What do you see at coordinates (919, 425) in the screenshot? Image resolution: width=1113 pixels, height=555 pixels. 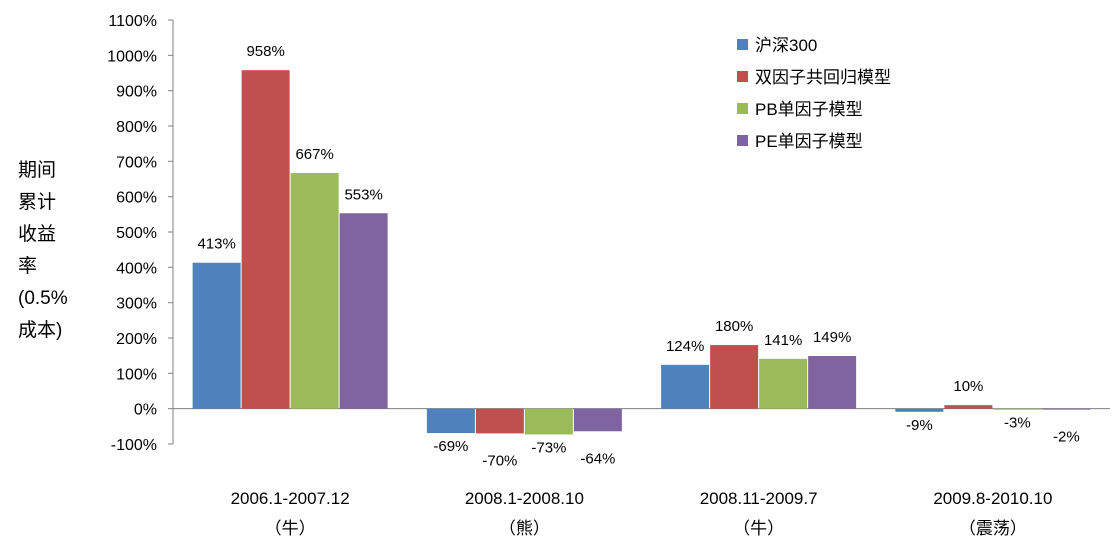 I see `bar-data-label: -9%` at bounding box center [919, 425].